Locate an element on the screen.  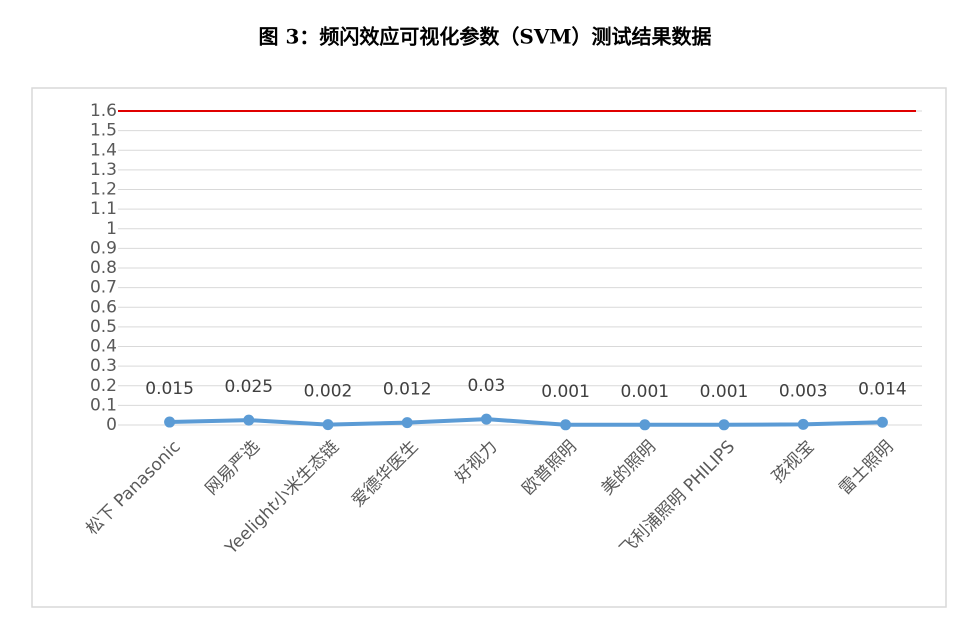
data-label: 0.003 is located at coordinates (803, 391).